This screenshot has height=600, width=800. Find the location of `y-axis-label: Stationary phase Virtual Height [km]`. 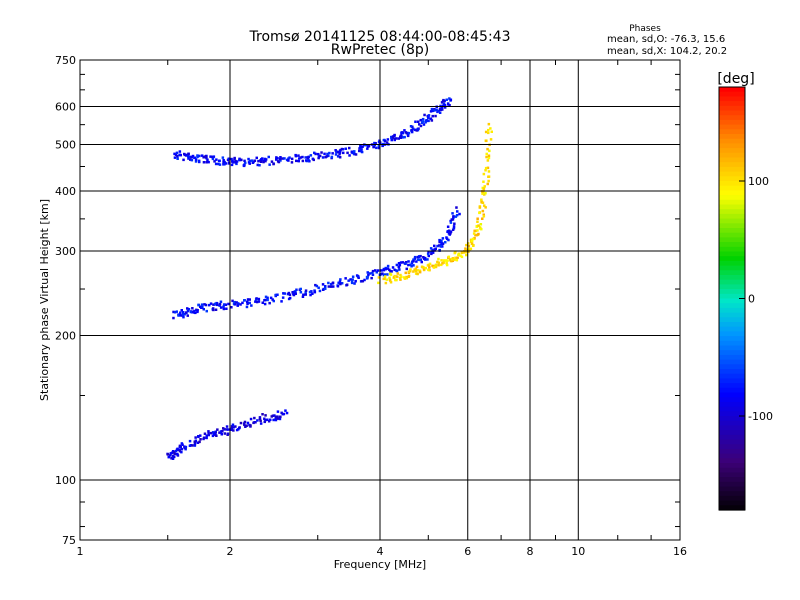

y-axis-label: Stationary phase Virtual Height [km] is located at coordinates (44, 300).